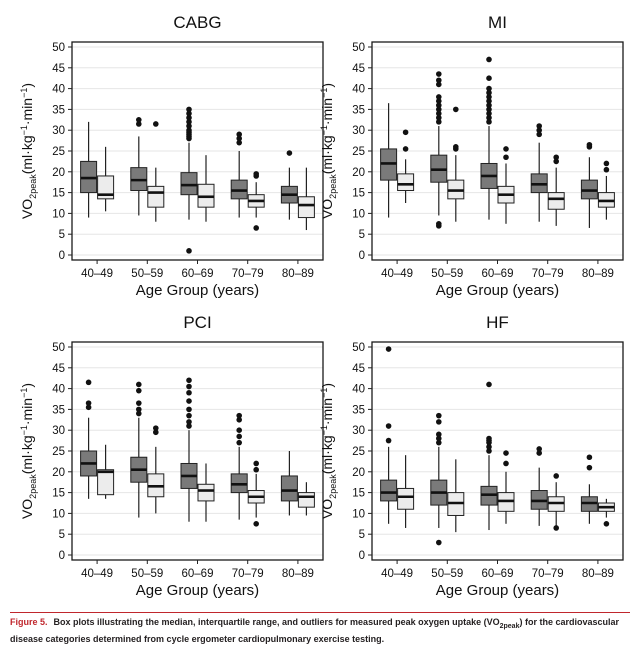 The height and width of the screenshot is (649, 637). I want to click on x-axis-label: Age Group (years), so click(197, 290).